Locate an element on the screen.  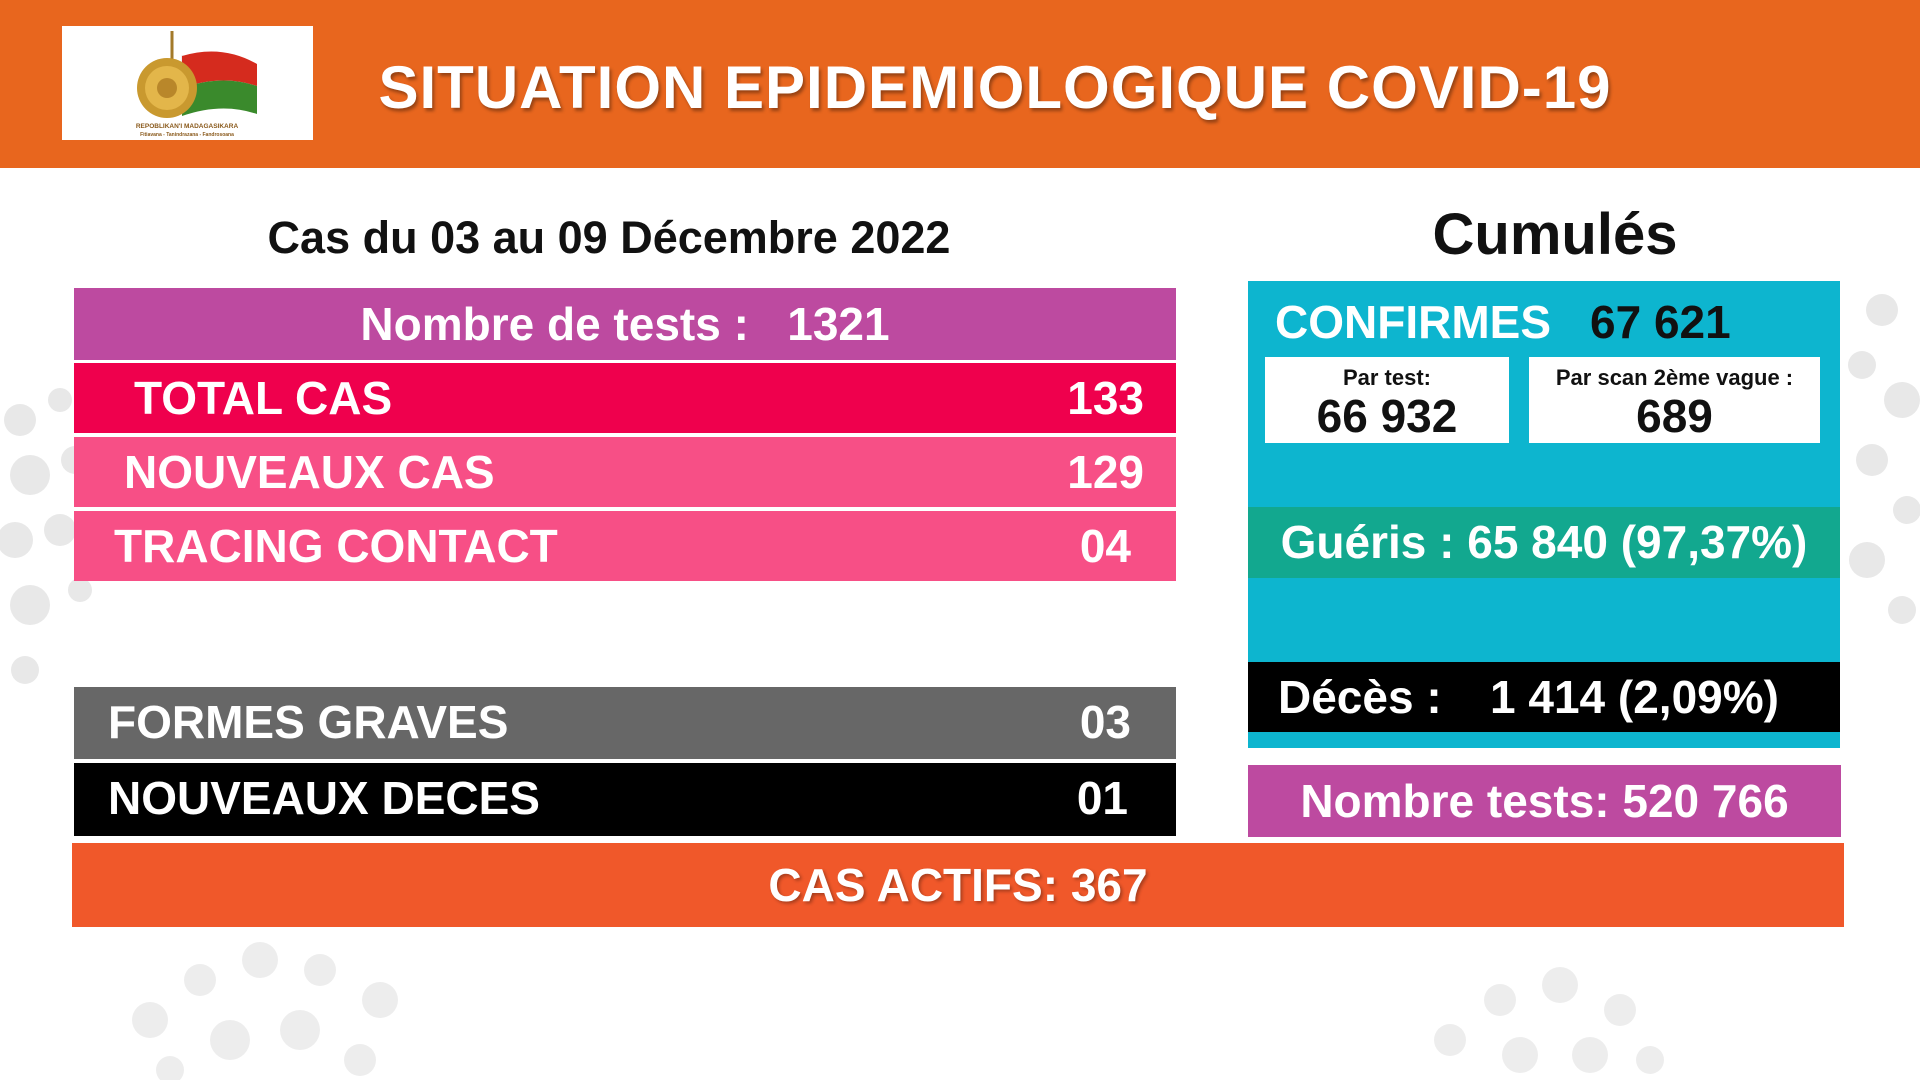
nouveaux-cas-value: 129 is located at coordinates (1105, 472).